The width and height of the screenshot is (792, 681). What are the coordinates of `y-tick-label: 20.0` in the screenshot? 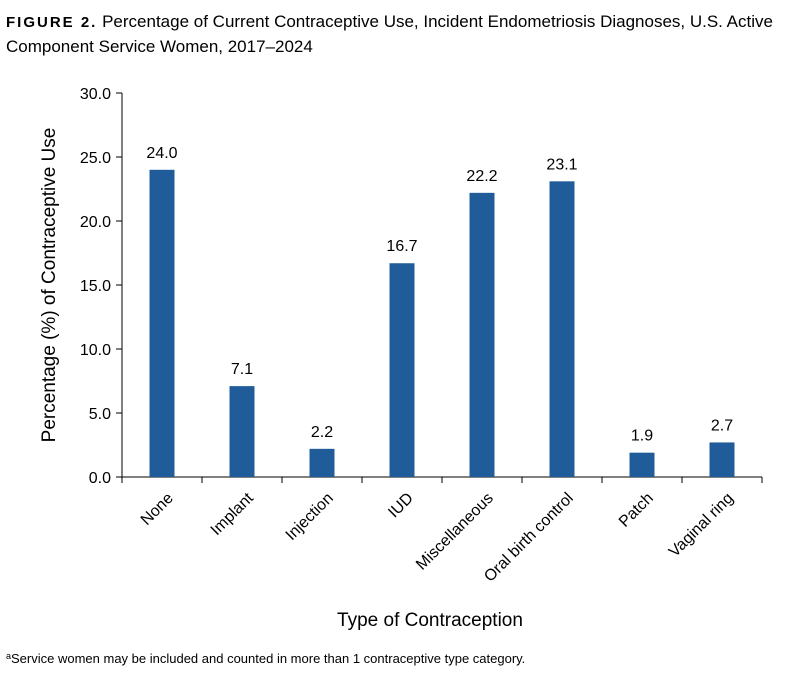 It's located at (95, 222).